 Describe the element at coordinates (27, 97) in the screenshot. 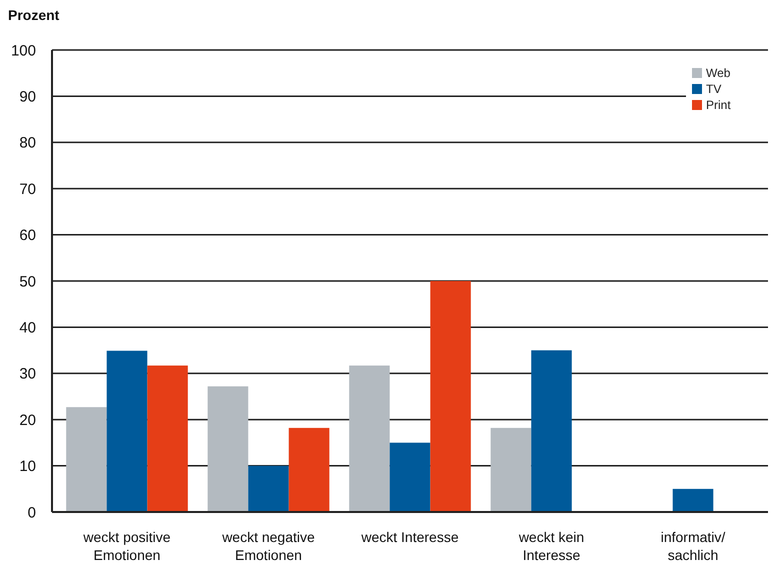

I see `y-tick-label: 90` at that location.